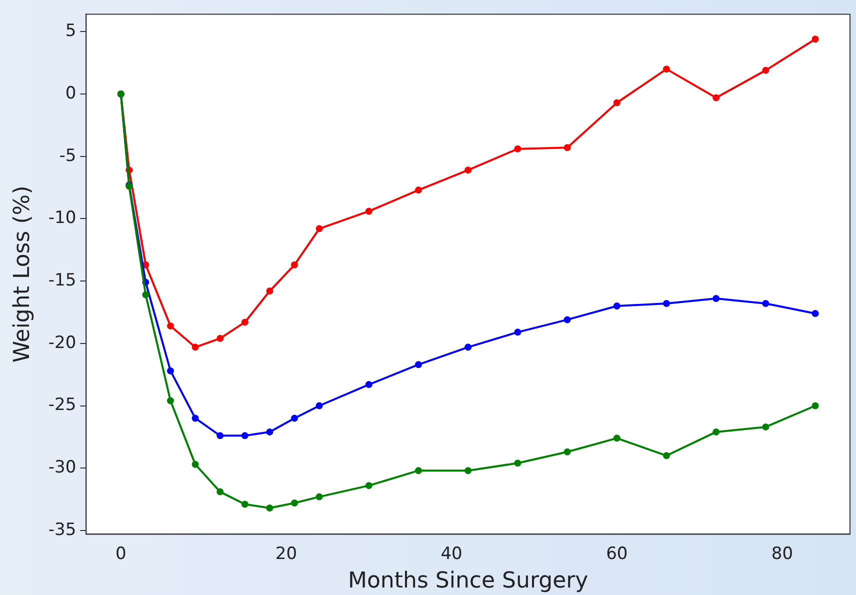 The image size is (856, 595). I want to click on y-axis-title: Weight Loss (%), so click(22, 274).